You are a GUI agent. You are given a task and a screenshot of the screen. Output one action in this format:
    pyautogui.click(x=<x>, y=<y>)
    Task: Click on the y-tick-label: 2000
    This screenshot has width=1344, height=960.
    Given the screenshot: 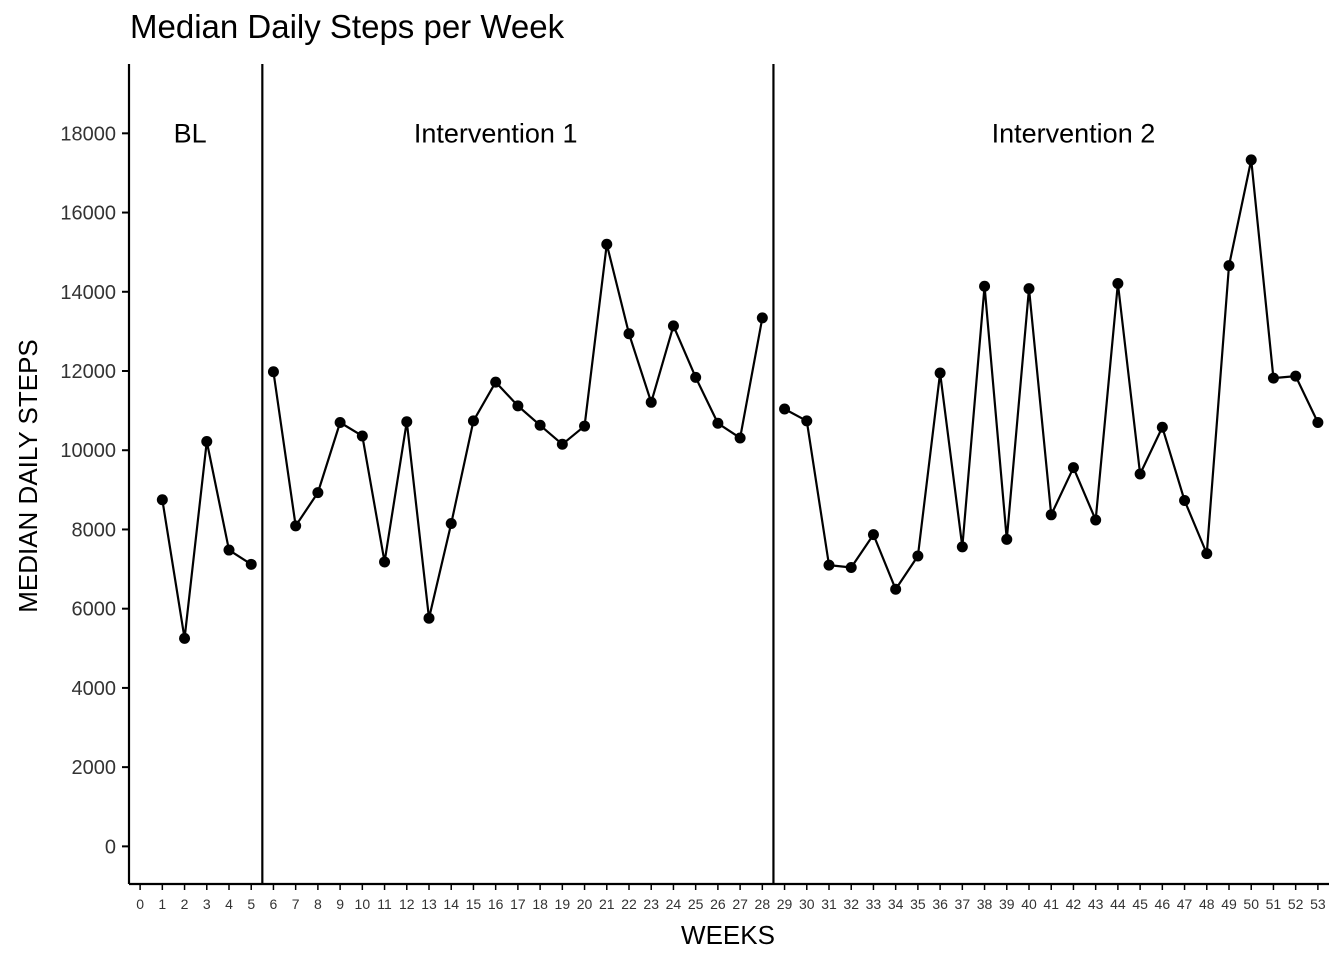 What is the action you would take?
    pyautogui.click(x=94, y=768)
    